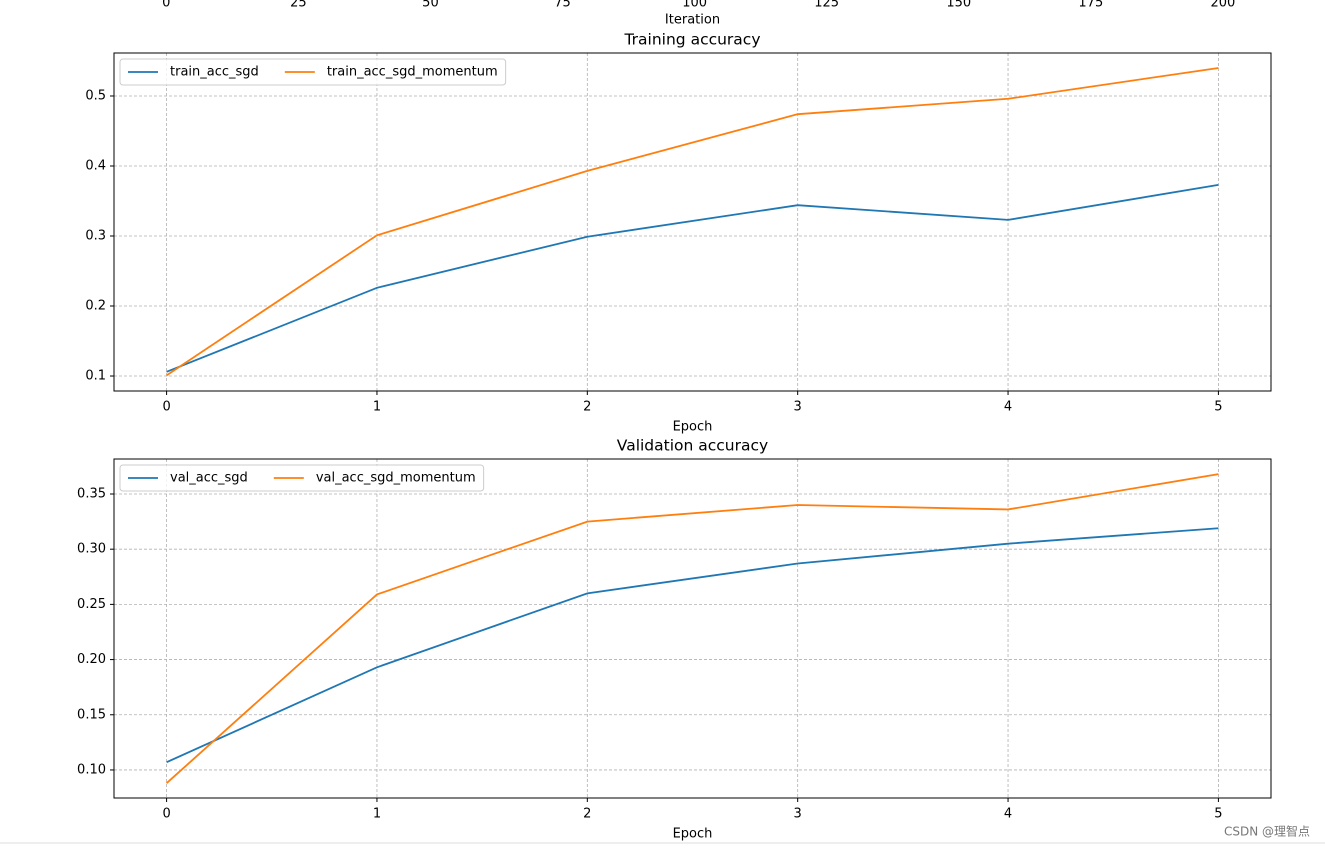 This screenshot has width=1325, height=849. Describe the element at coordinates (313, 72) in the screenshot. I see `legend: train_acc_sgd train_acc_sgd_momentum` at that location.